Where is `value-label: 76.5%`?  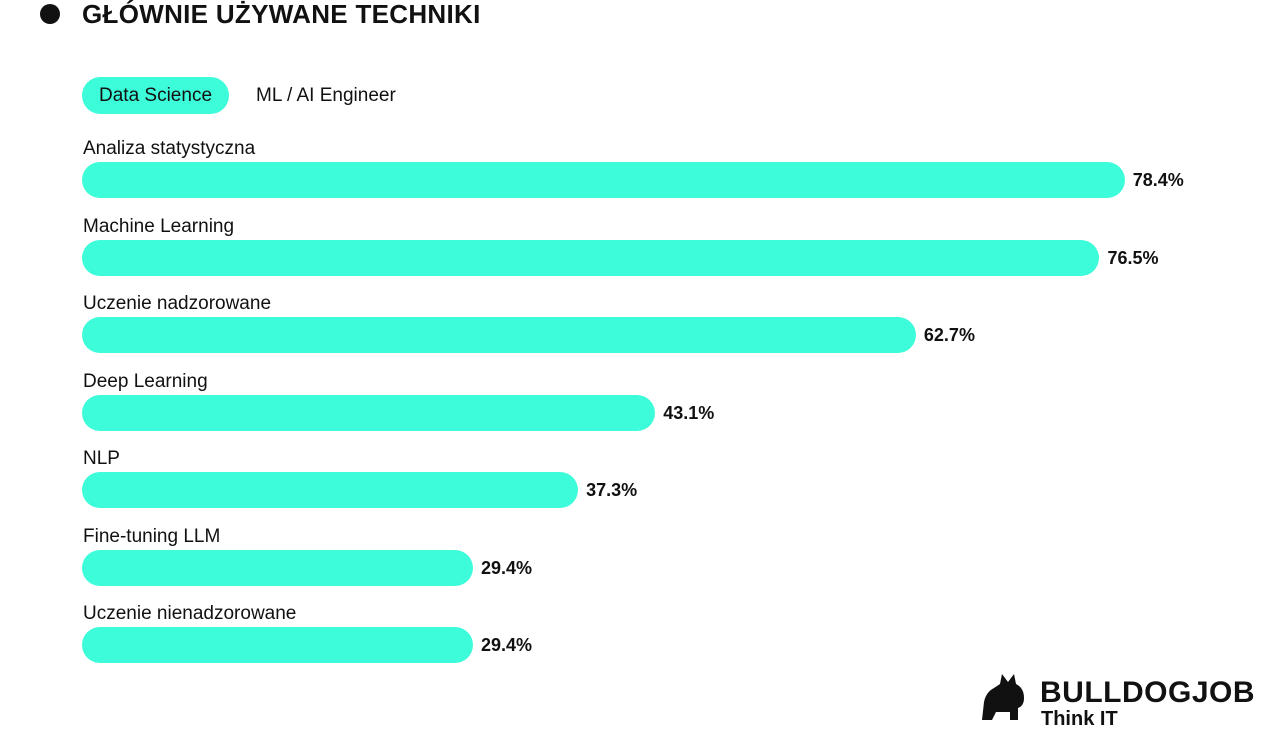
value-label: 76.5% is located at coordinates (1133, 257).